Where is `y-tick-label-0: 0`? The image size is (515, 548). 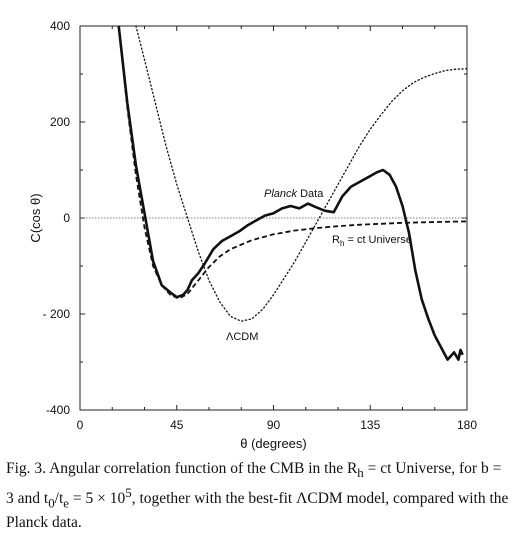
y-tick-label-0: 0 is located at coordinates (66, 218).